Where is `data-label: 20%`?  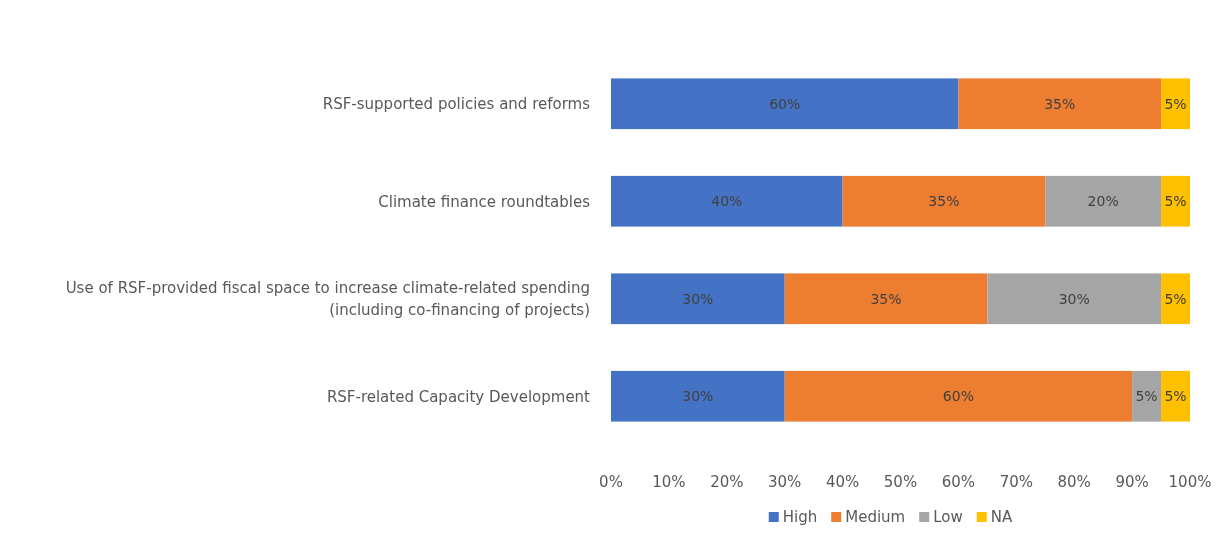 data-label: 20% is located at coordinates (1103, 201).